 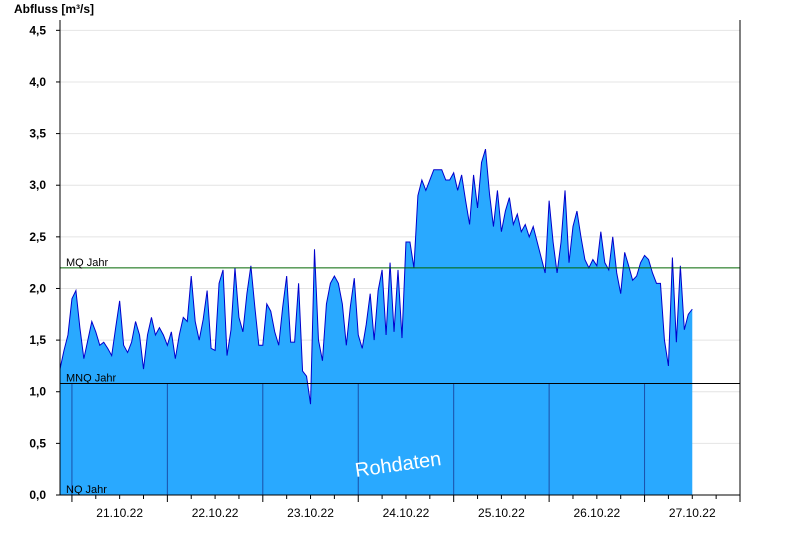 What do you see at coordinates (37, 237) in the screenshot?
I see `y-tick-label: 2,5` at bounding box center [37, 237].